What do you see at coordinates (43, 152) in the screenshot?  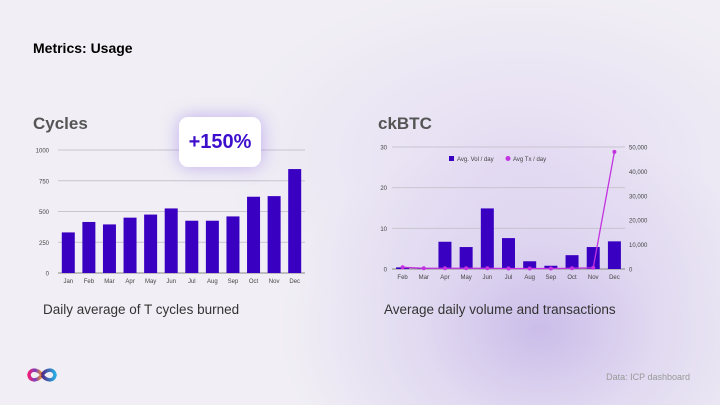 I see `y-tick-label: 1000` at bounding box center [43, 152].